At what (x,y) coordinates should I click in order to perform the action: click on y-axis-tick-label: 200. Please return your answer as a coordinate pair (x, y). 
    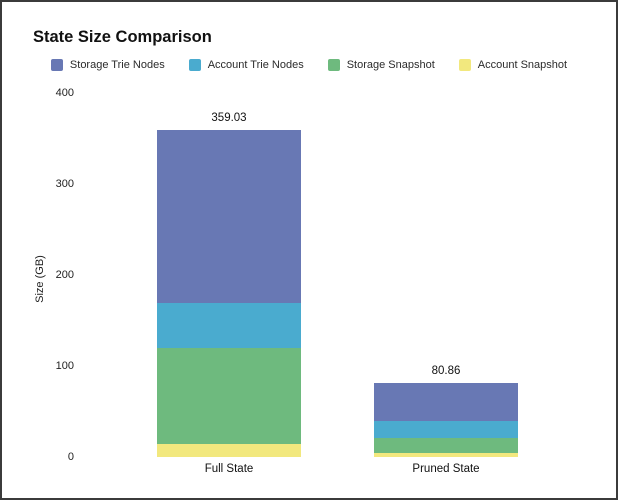
    Looking at the image, I should click on (64, 275).